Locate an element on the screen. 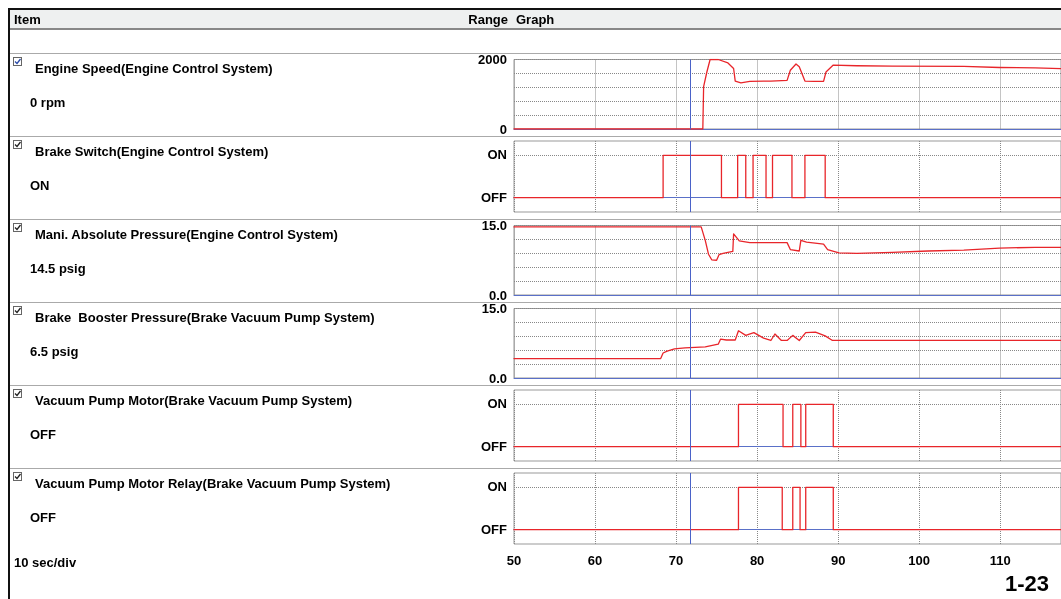 This screenshot has width=1061, height=599. x-tick-label: 90 is located at coordinates (838, 560).